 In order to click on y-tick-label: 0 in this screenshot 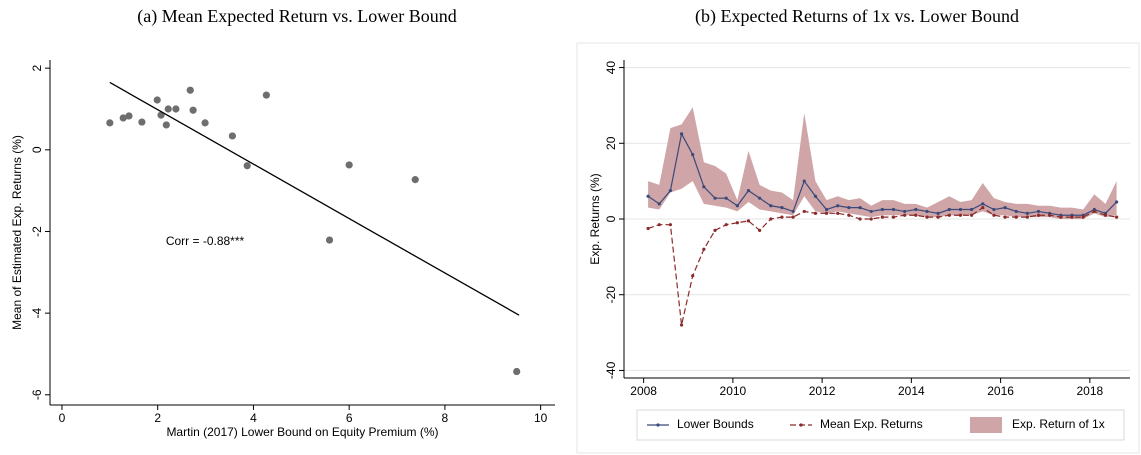, I will do `click(37, 149)`.